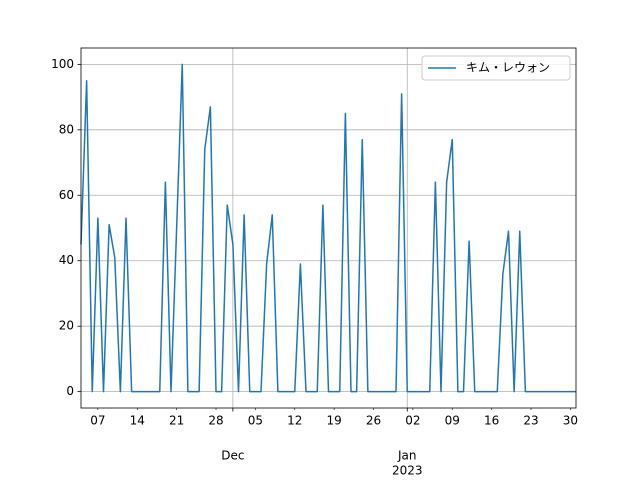  What do you see at coordinates (333, 421) in the screenshot?
I see `x-tick-label: 19` at bounding box center [333, 421].